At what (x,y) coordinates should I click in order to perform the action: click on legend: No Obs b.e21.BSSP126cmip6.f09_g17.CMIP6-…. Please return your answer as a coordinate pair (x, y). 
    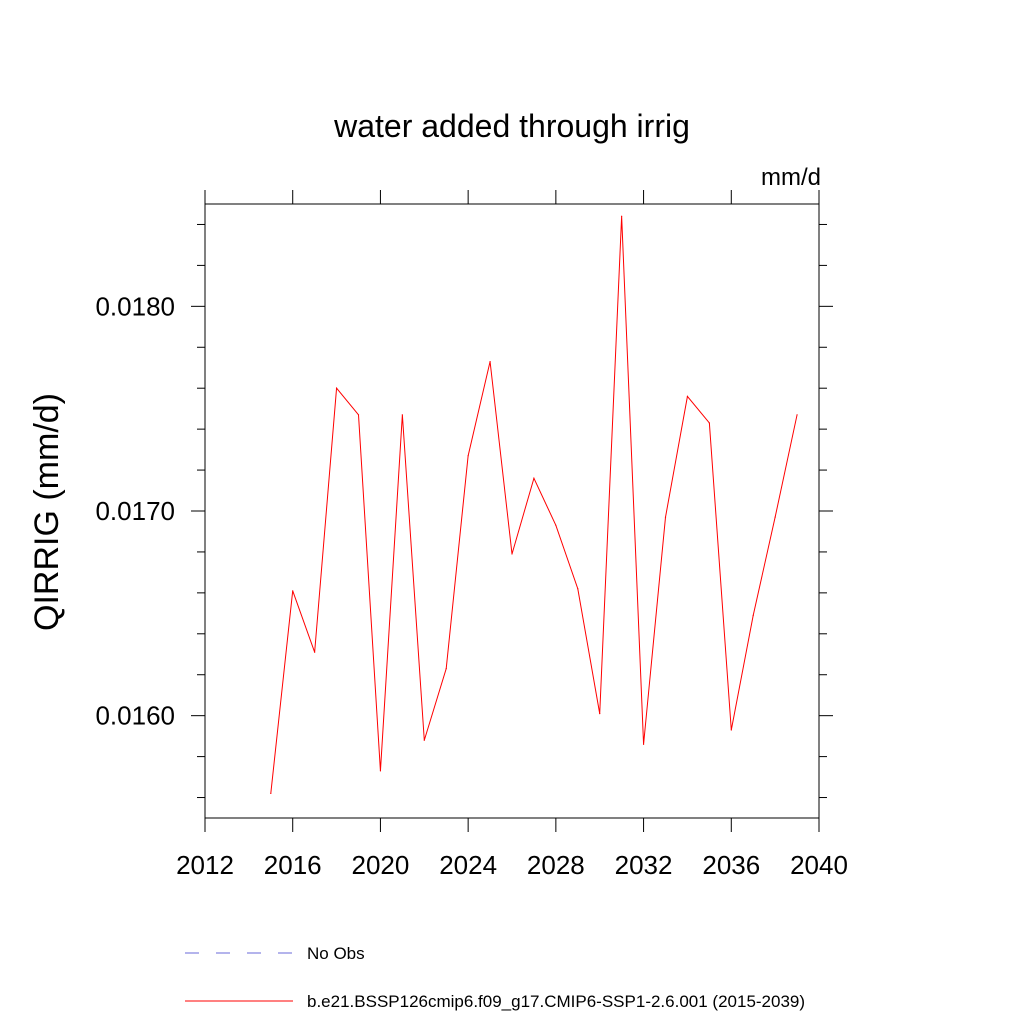
    Looking at the image, I should click on (495, 977).